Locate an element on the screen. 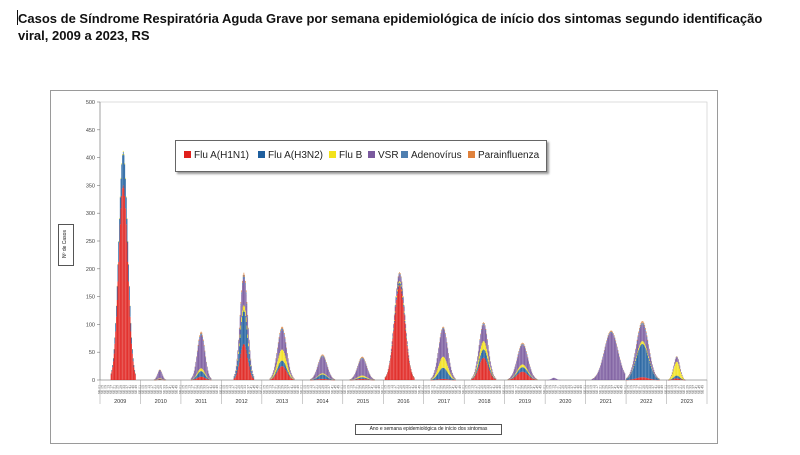 Image resolution: width=800 pixels, height=455 pixels. bar-2016-w17-flu-a-h1n1- is located at coordinates (396, 343).